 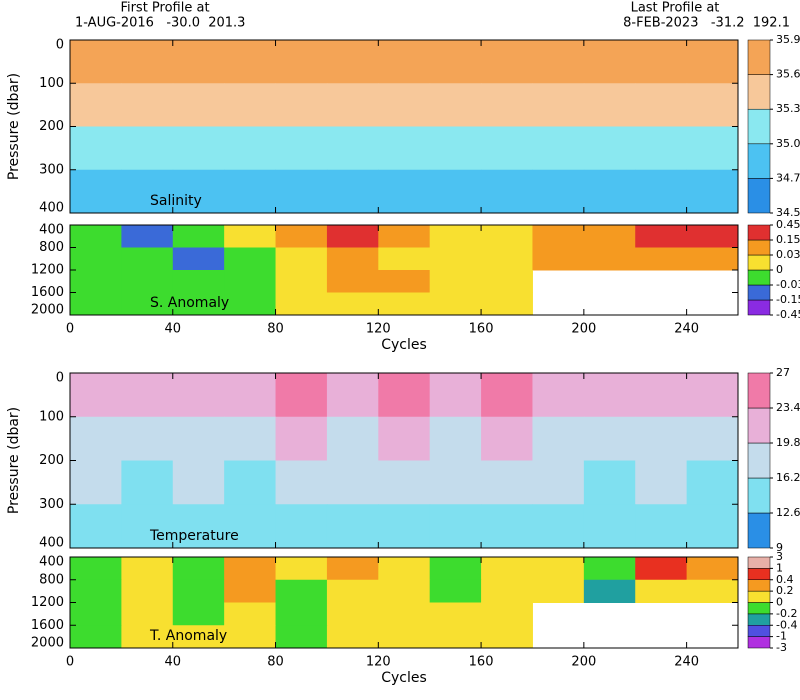 I want to click on colorbar-label: 12.6, so click(x=788, y=512).